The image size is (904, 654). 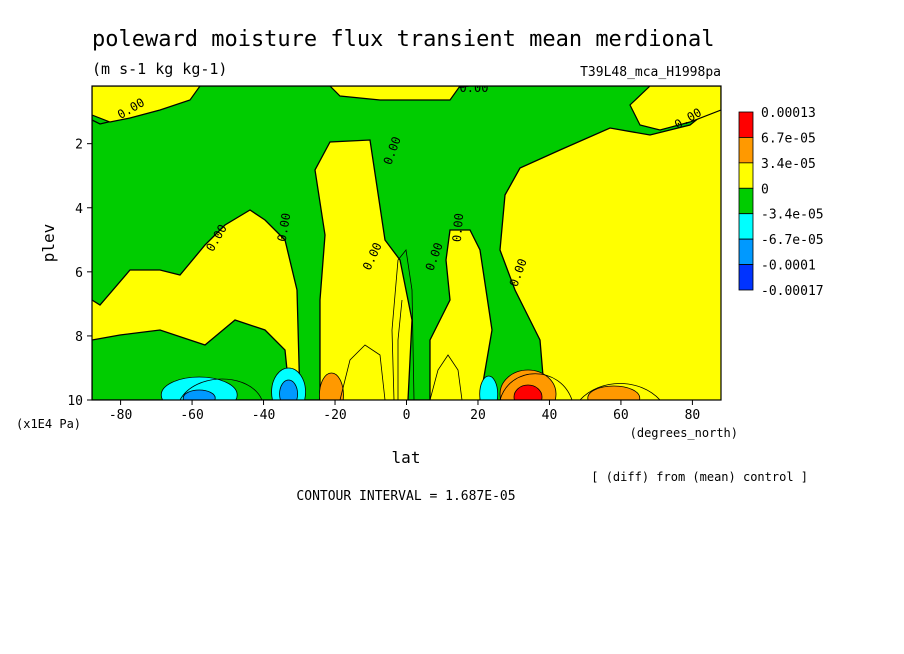 I want to click on y-tick-label: 6, so click(x=79, y=273).